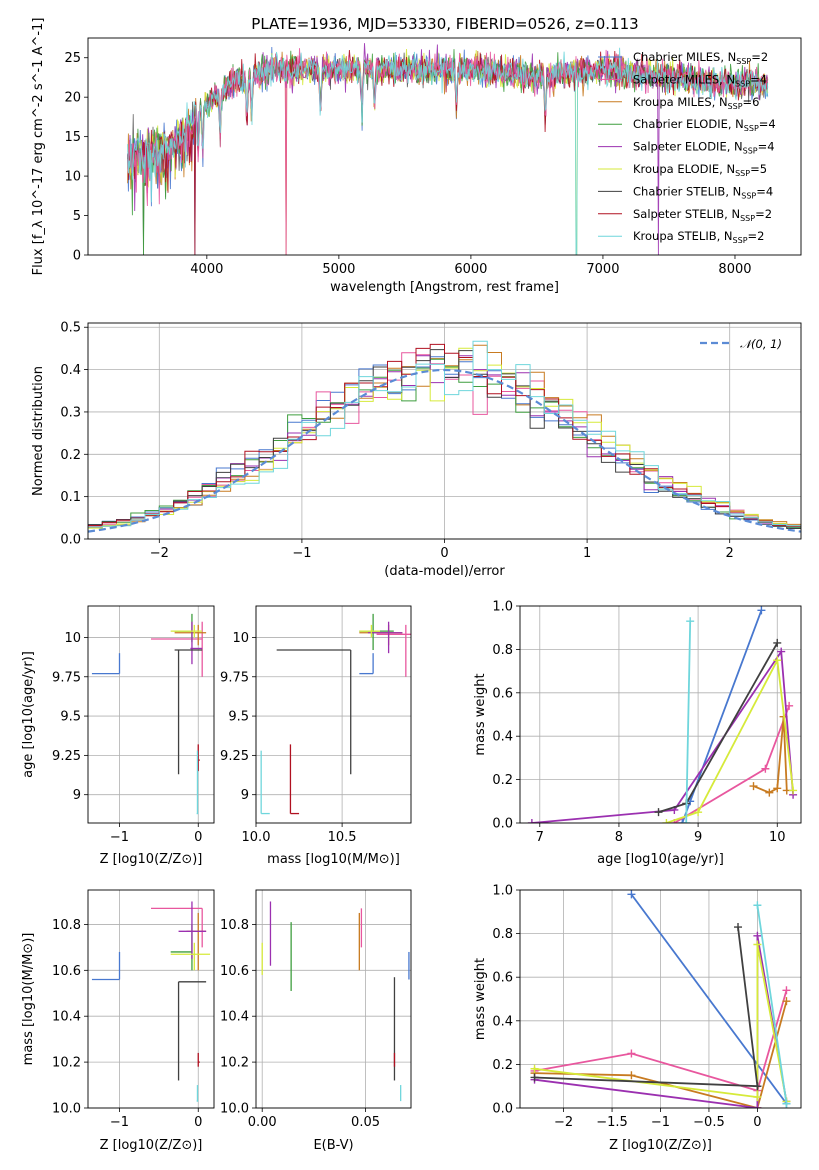 The image size is (819, 1170). What do you see at coordinates (72, 137) in the screenshot?
I see `y-tick-label: 15` at bounding box center [72, 137].